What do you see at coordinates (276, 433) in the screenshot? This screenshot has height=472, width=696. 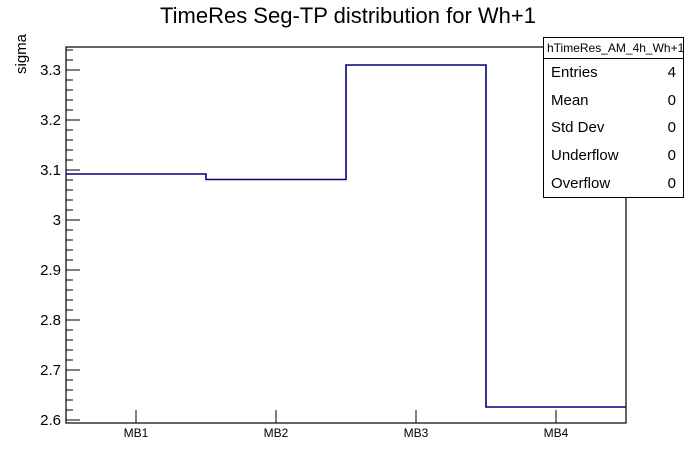 I see `x-tick-label: MB2` at bounding box center [276, 433].